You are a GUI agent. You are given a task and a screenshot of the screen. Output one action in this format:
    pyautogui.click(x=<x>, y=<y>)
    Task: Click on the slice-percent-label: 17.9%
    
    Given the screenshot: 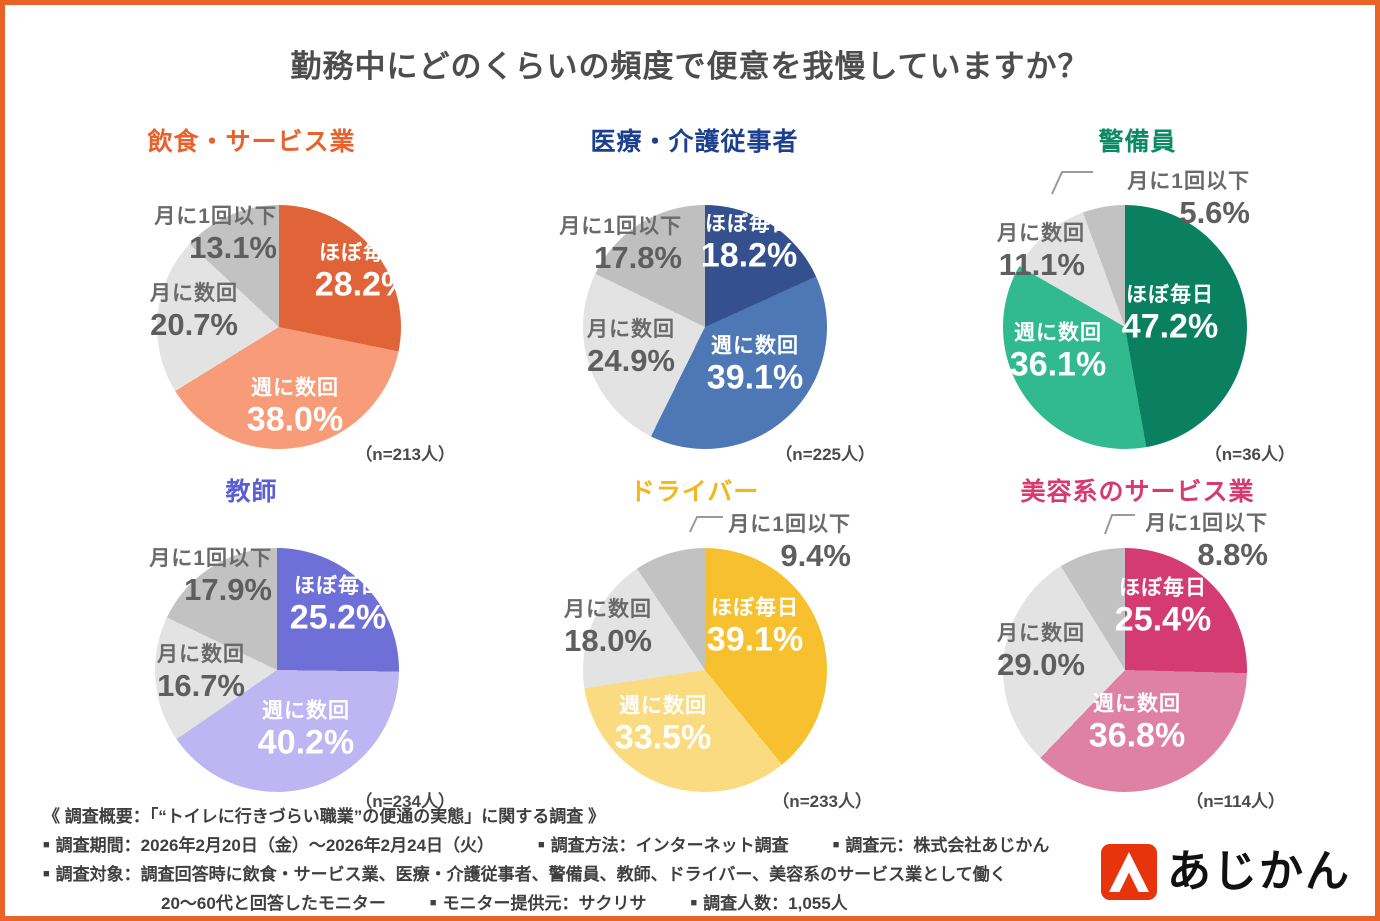 What is the action you would take?
    pyautogui.click(x=228, y=589)
    